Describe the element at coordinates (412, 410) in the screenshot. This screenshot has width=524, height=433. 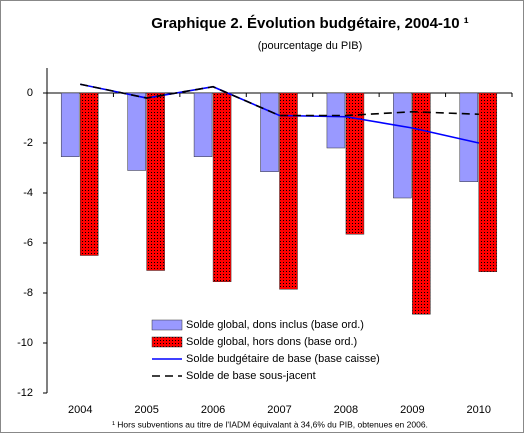
I see `x-tick-label: 2009` at that location.